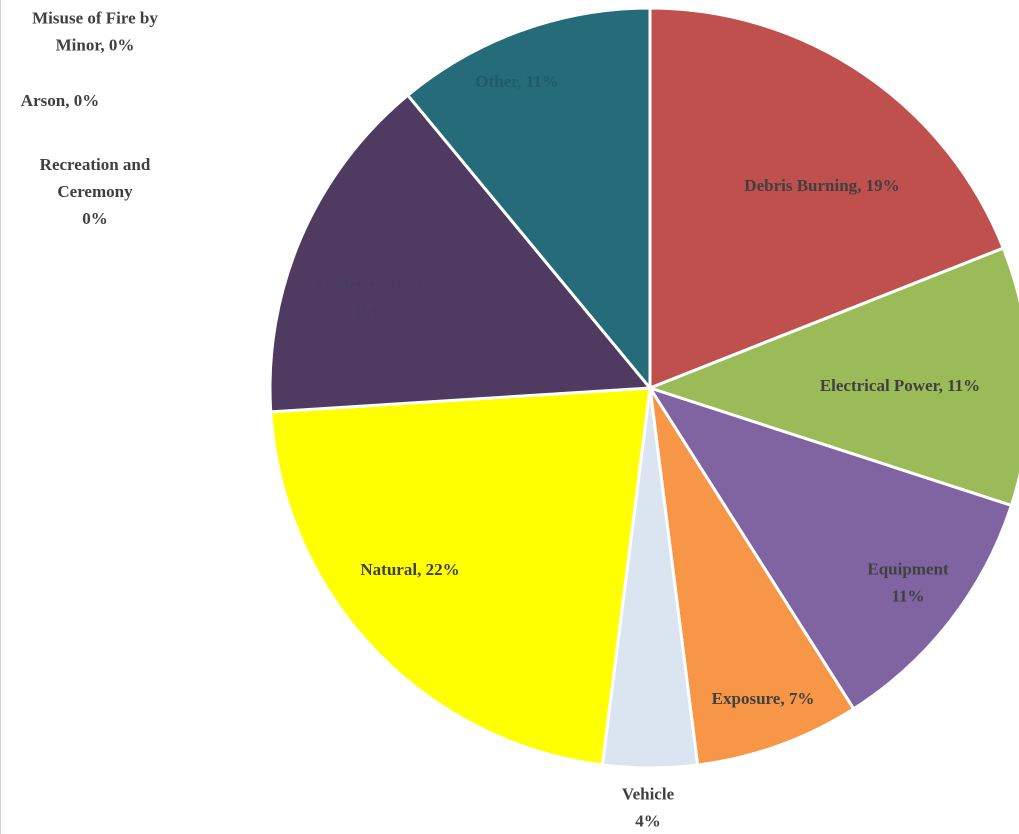 The image size is (1019, 834). I want to click on data-label-line: Ceremony, so click(95, 191).